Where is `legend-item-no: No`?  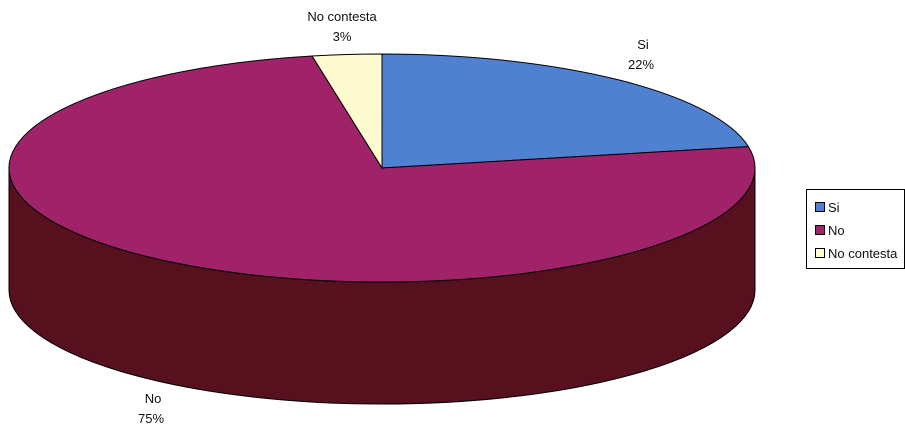 legend-item-no: No is located at coordinates (830, 230).